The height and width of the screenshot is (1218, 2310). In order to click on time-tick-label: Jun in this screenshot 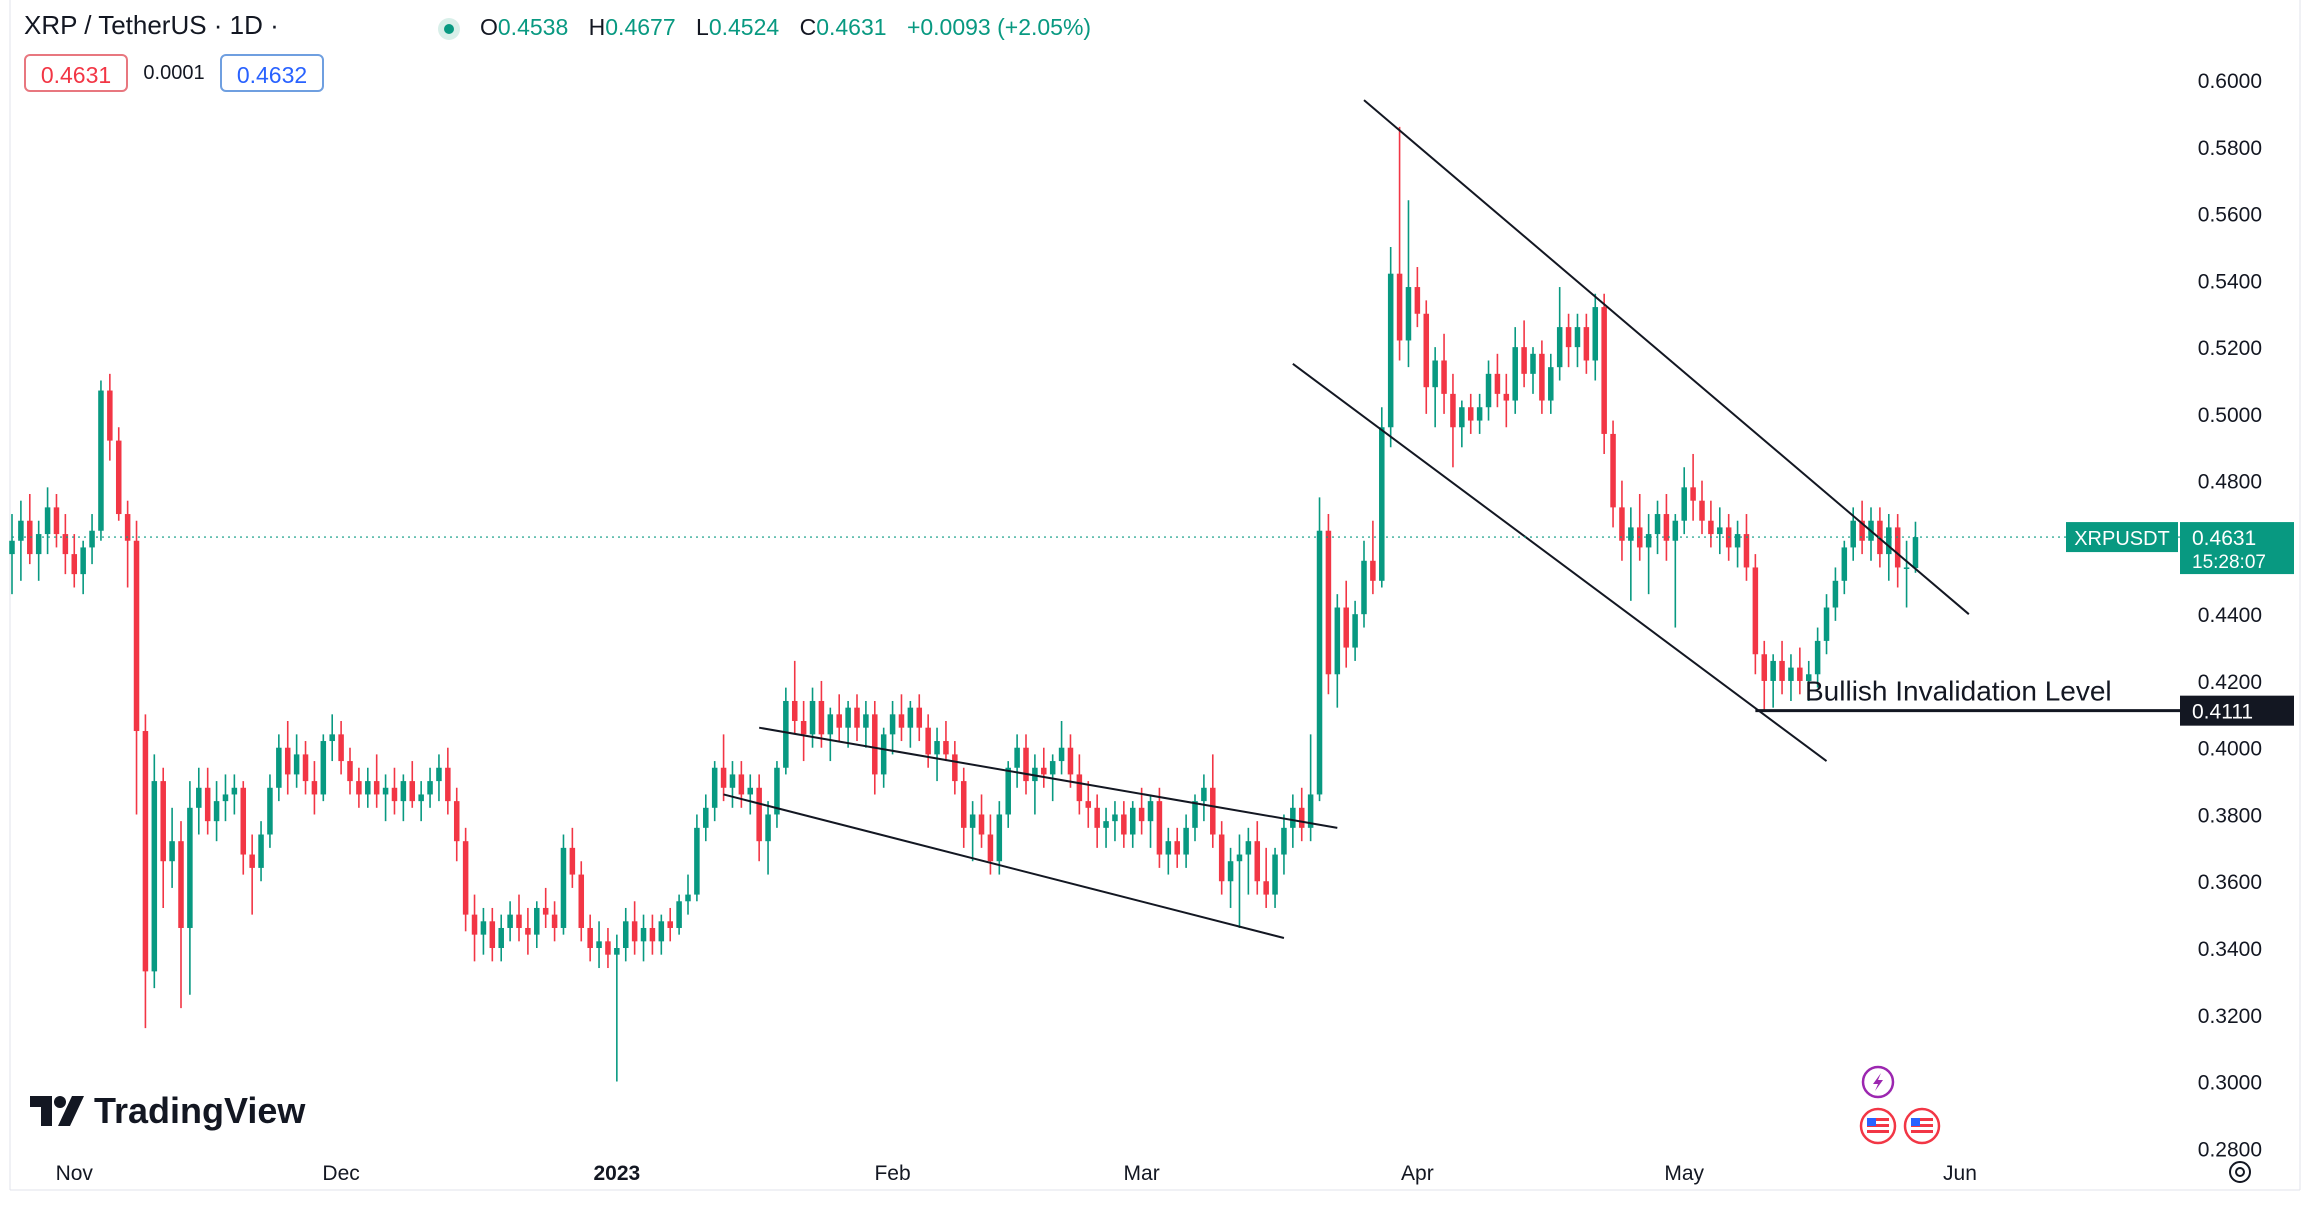, I will do `click(1960, 1173)`.